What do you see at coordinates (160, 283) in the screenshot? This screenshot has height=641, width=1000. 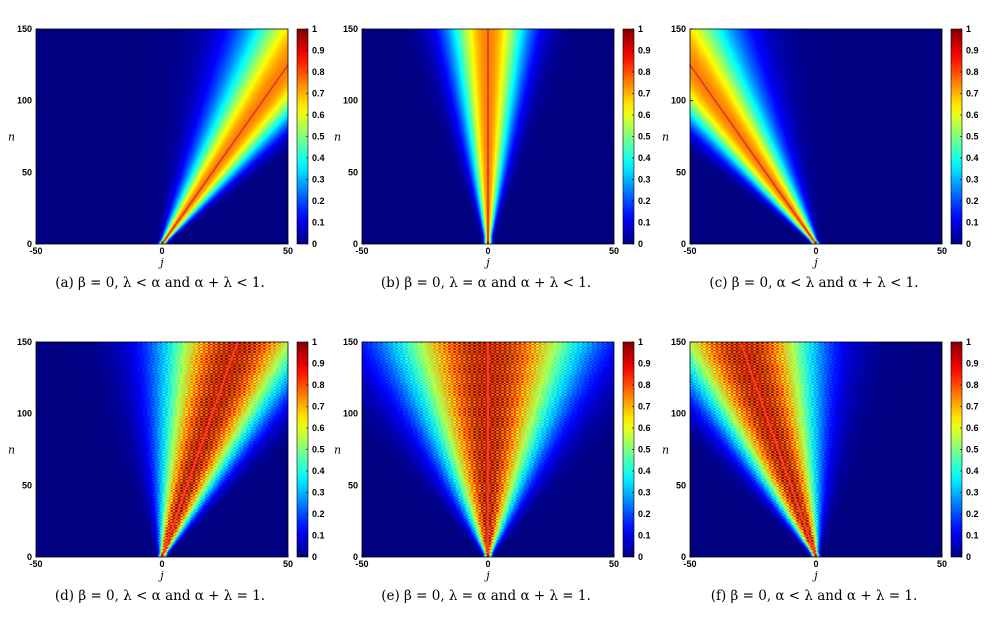 I see `panel-caption: (a) β = 0, λ < α and α + λ < 1.` at bounding box center [160, 283].